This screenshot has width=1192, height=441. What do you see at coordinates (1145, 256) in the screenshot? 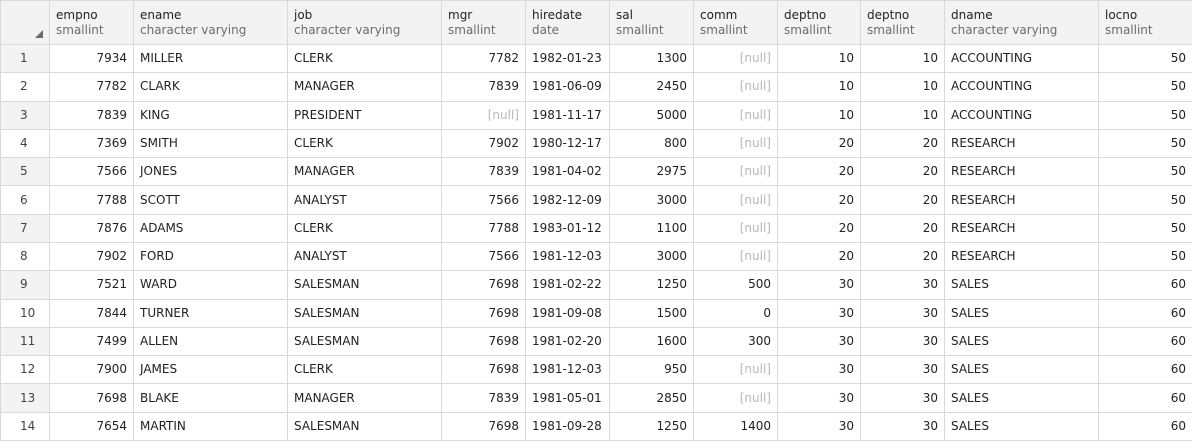
I see `cell-locno: 50` at bounding box center [1145, 256].